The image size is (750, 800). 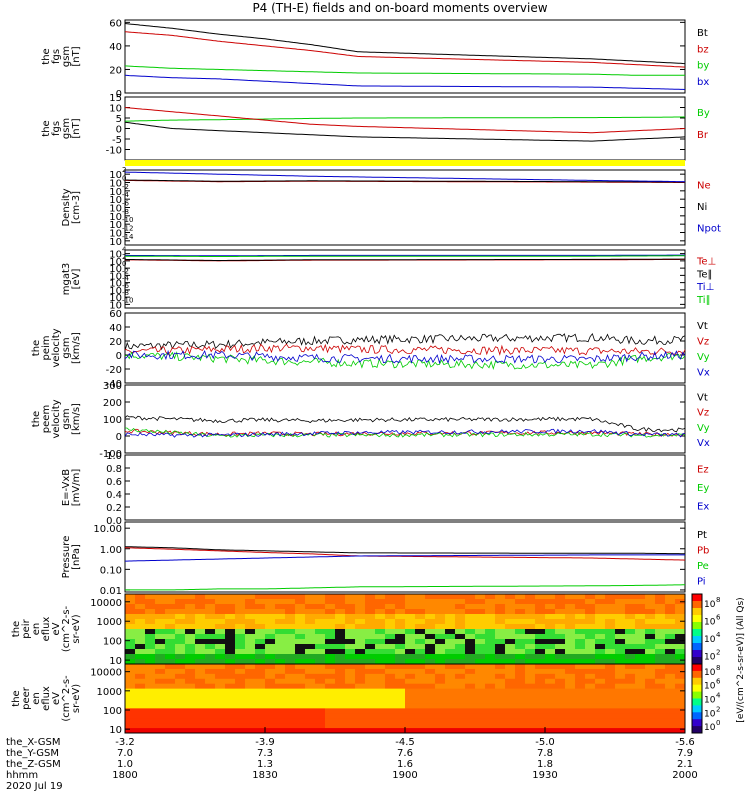 What do you see at coordinates (66, 418) in the screenshot?
I see `y-label-line: gsm` at bounding box center [66, 418].